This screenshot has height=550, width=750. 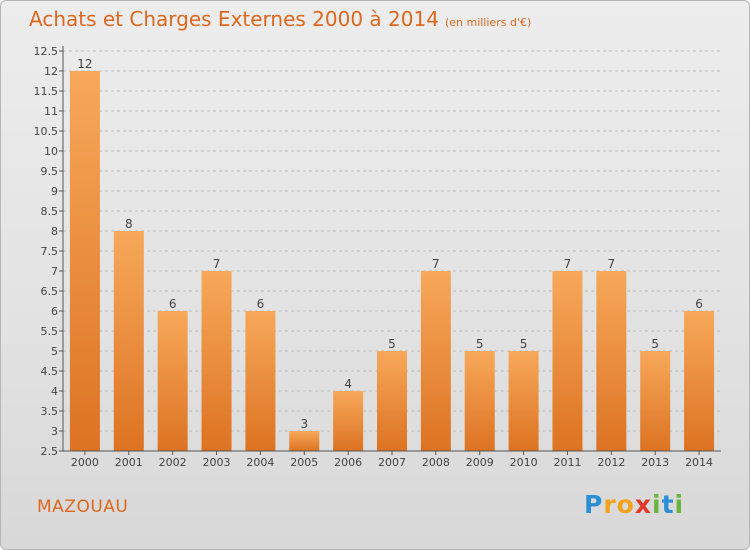 I want to click on logo-letter: r, so click(x=610, y=504).